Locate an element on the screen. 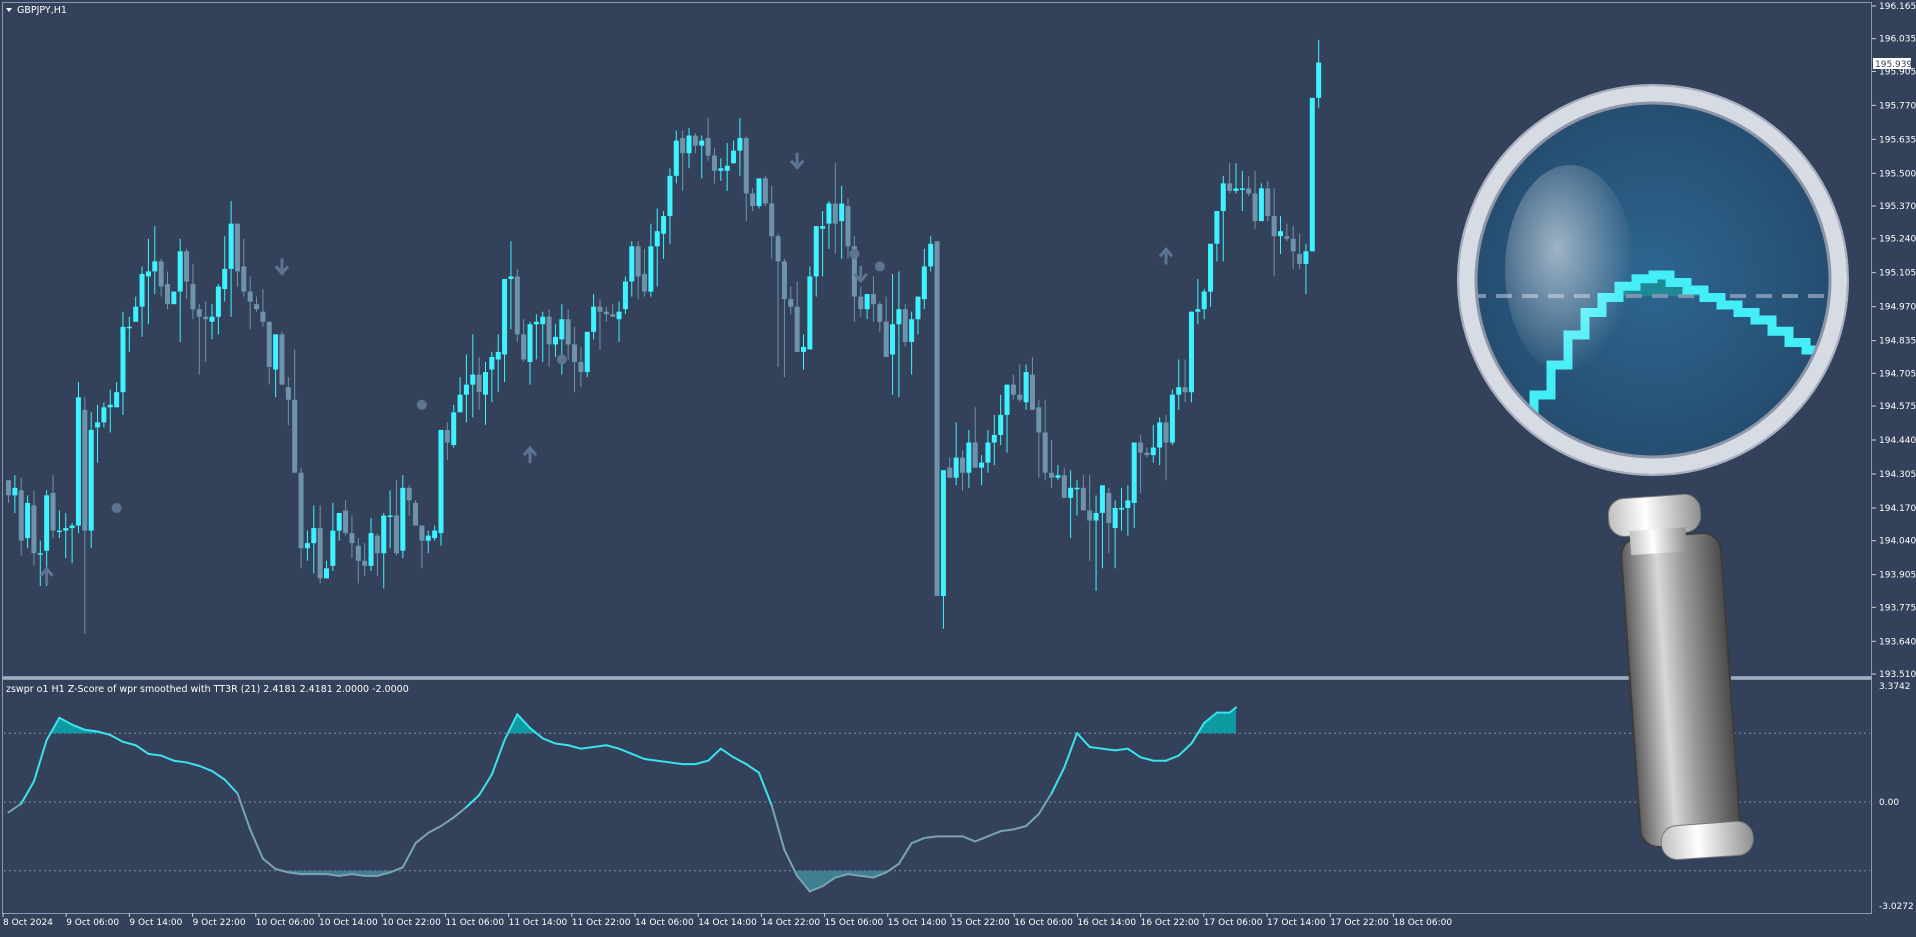 The height and width of the screenshot is (937, 1916). time-tick-label: 11 Oct 14:00 is located at coordinates (538, 923).